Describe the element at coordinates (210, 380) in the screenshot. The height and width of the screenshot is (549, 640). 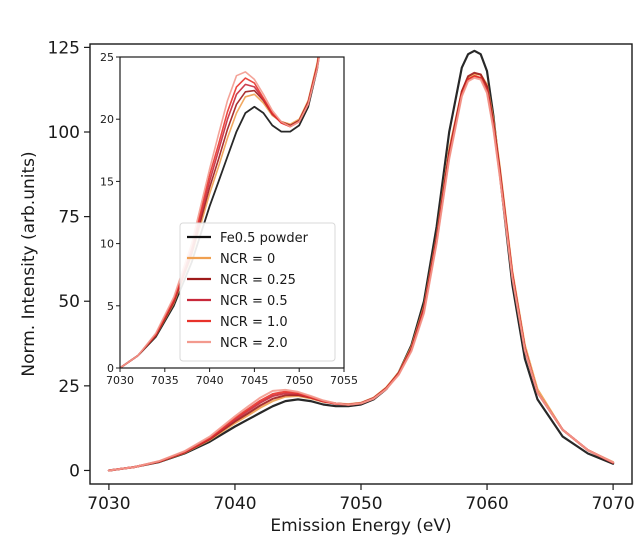
I see `inset-x-tick-label: 7040` at that location.